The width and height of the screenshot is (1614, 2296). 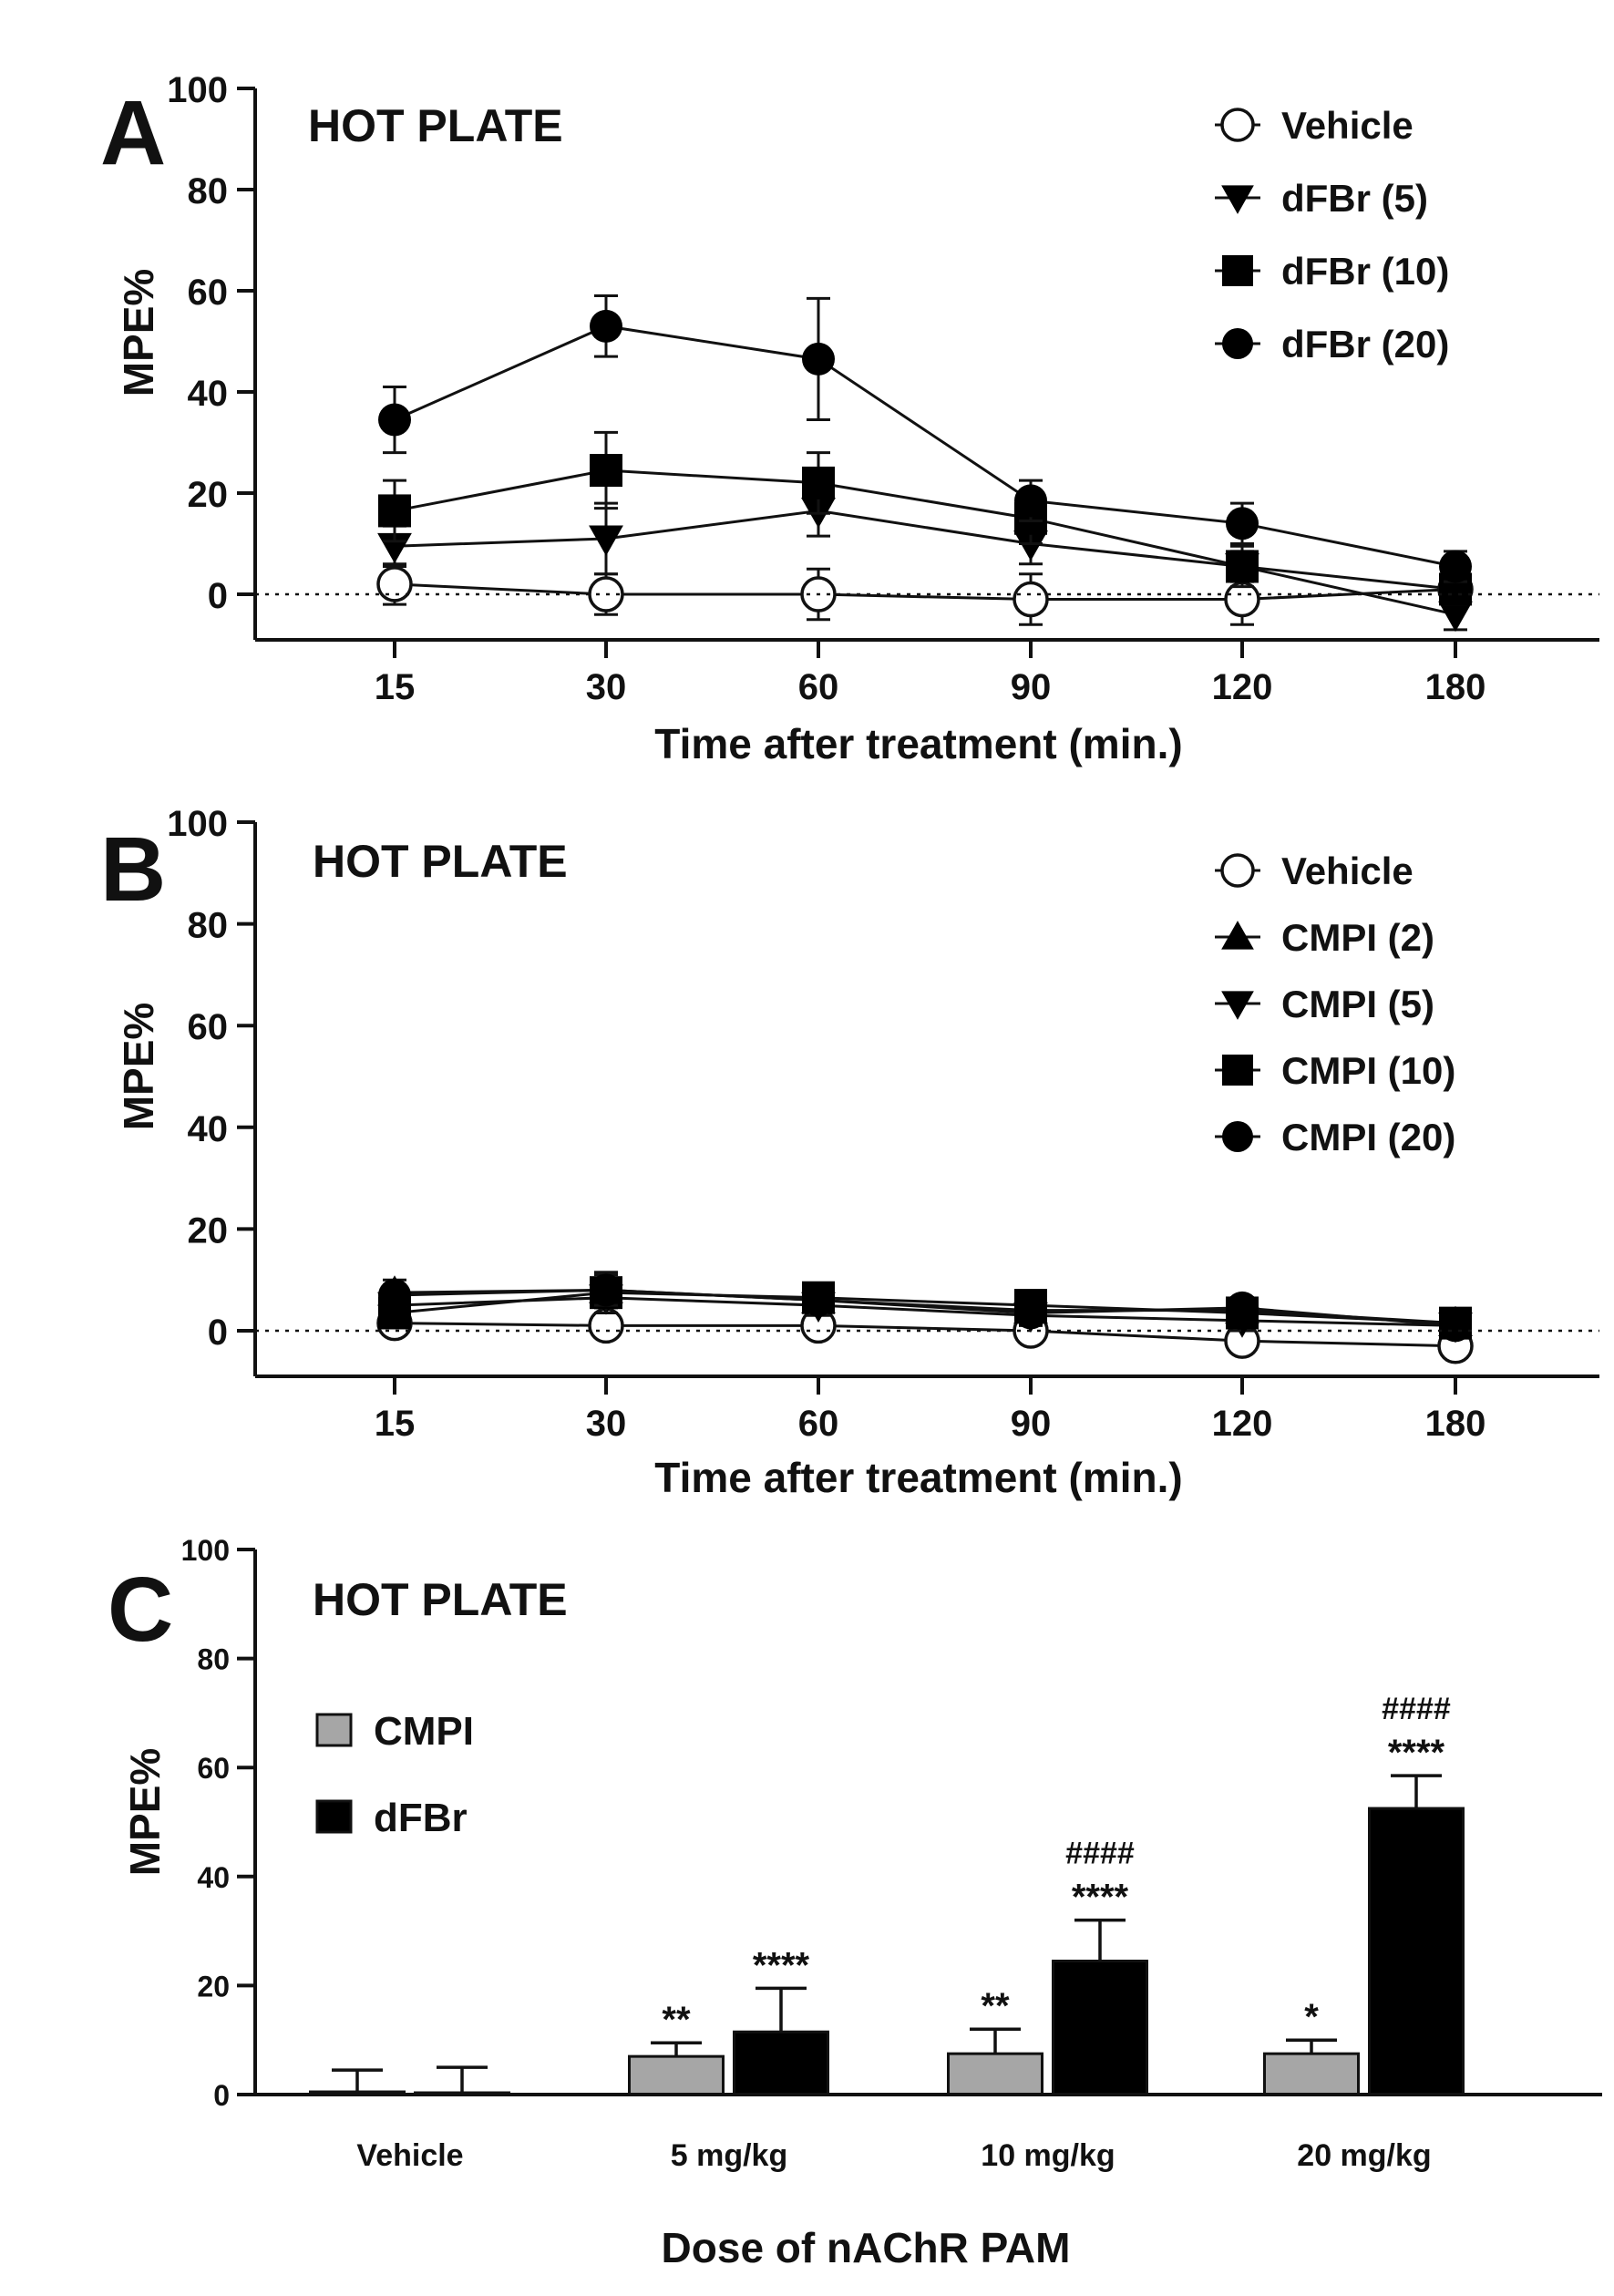 I want to click on panel-a-letter: A, so click(x=133, y=133).